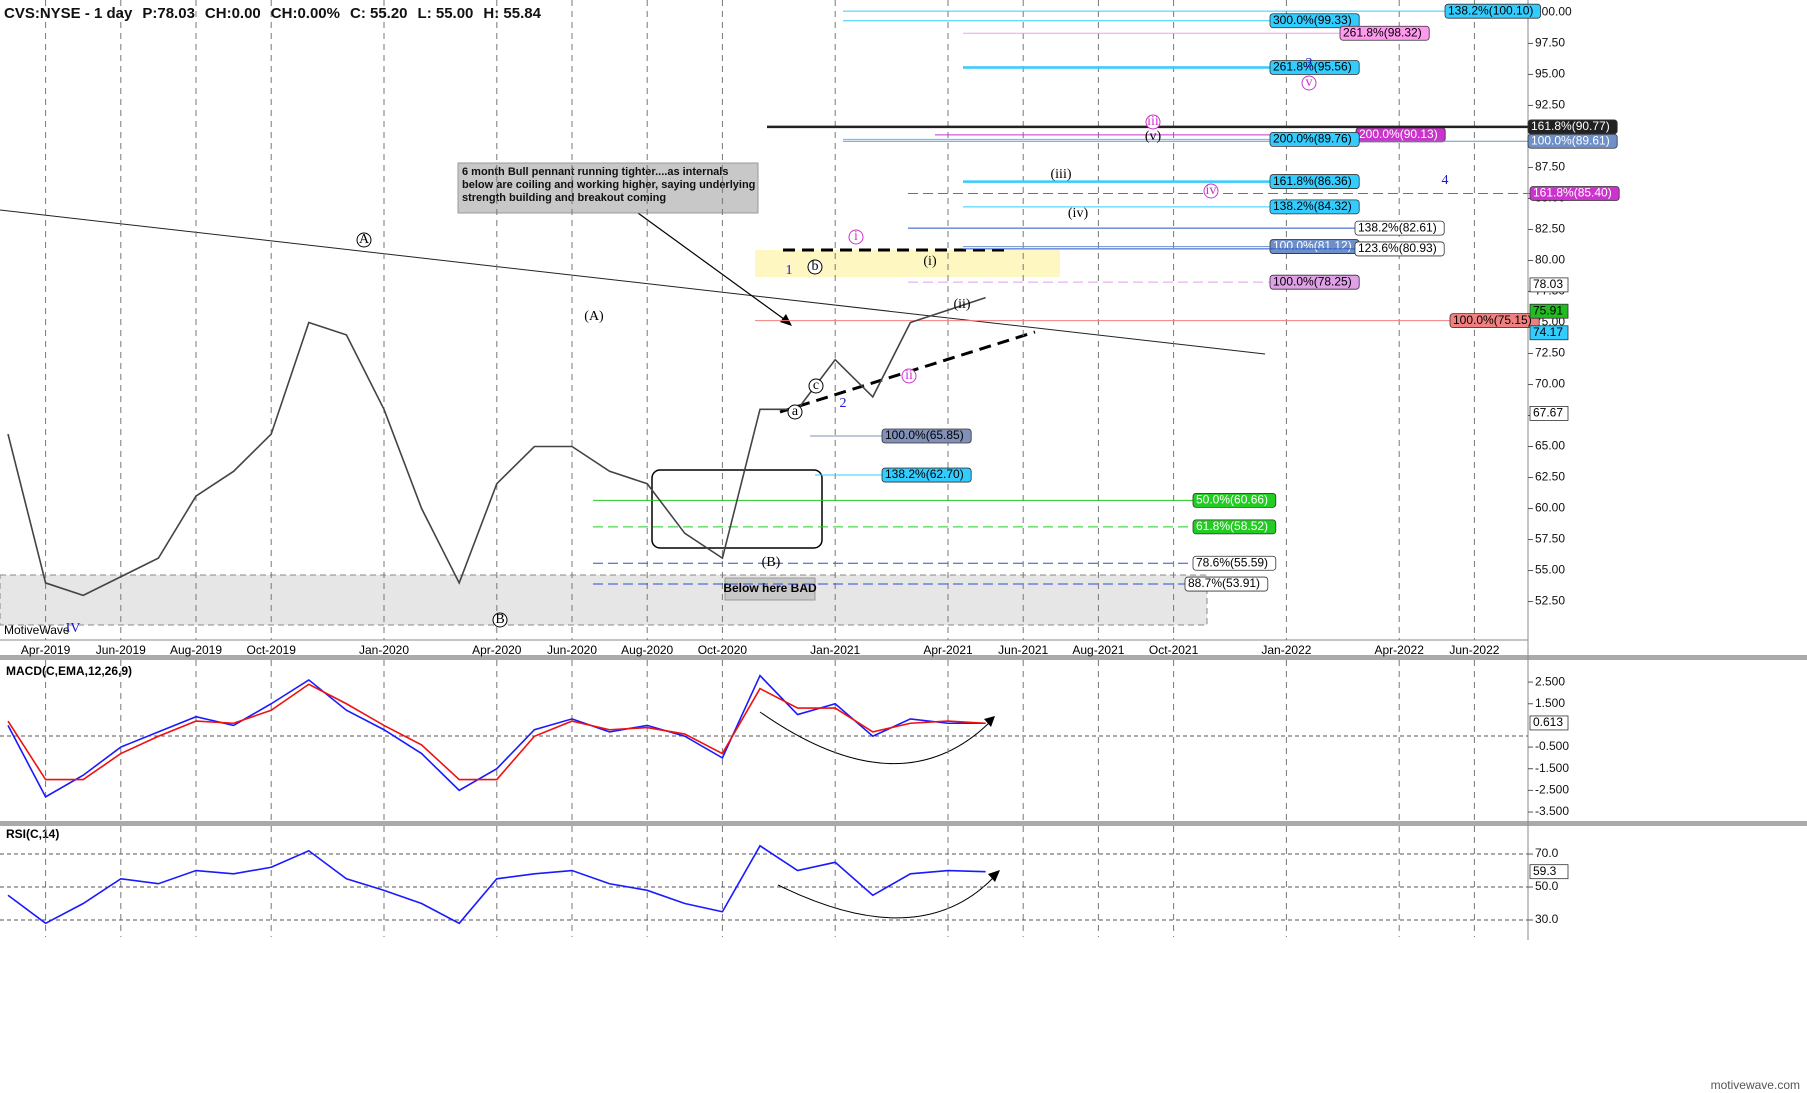 This screenshot has height=1093, width=1807. I want to click on x-tick-label: Jun-2019, so click(121, 650).